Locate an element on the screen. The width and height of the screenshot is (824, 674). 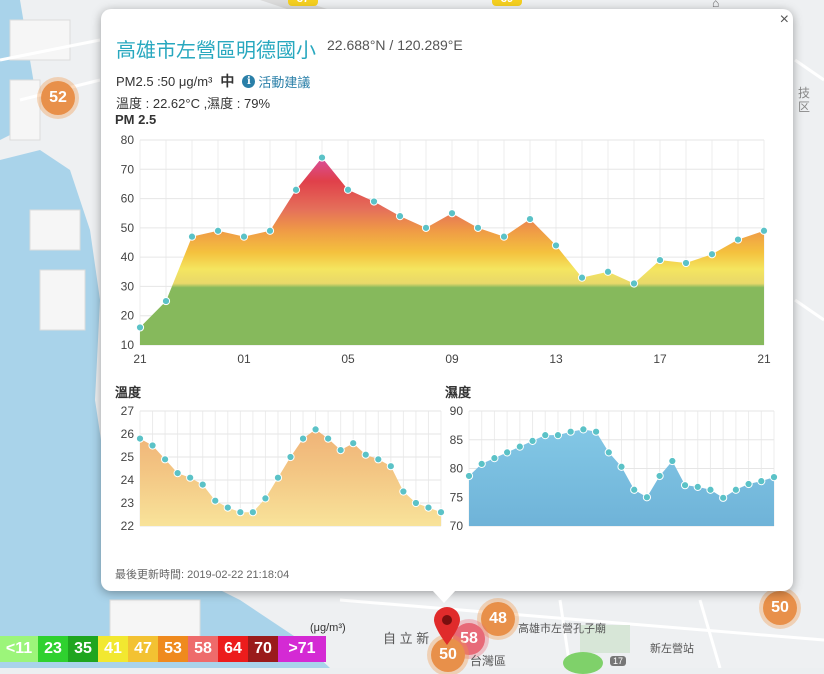
legend-swatch: 47 is located at coordinates (143, 649).